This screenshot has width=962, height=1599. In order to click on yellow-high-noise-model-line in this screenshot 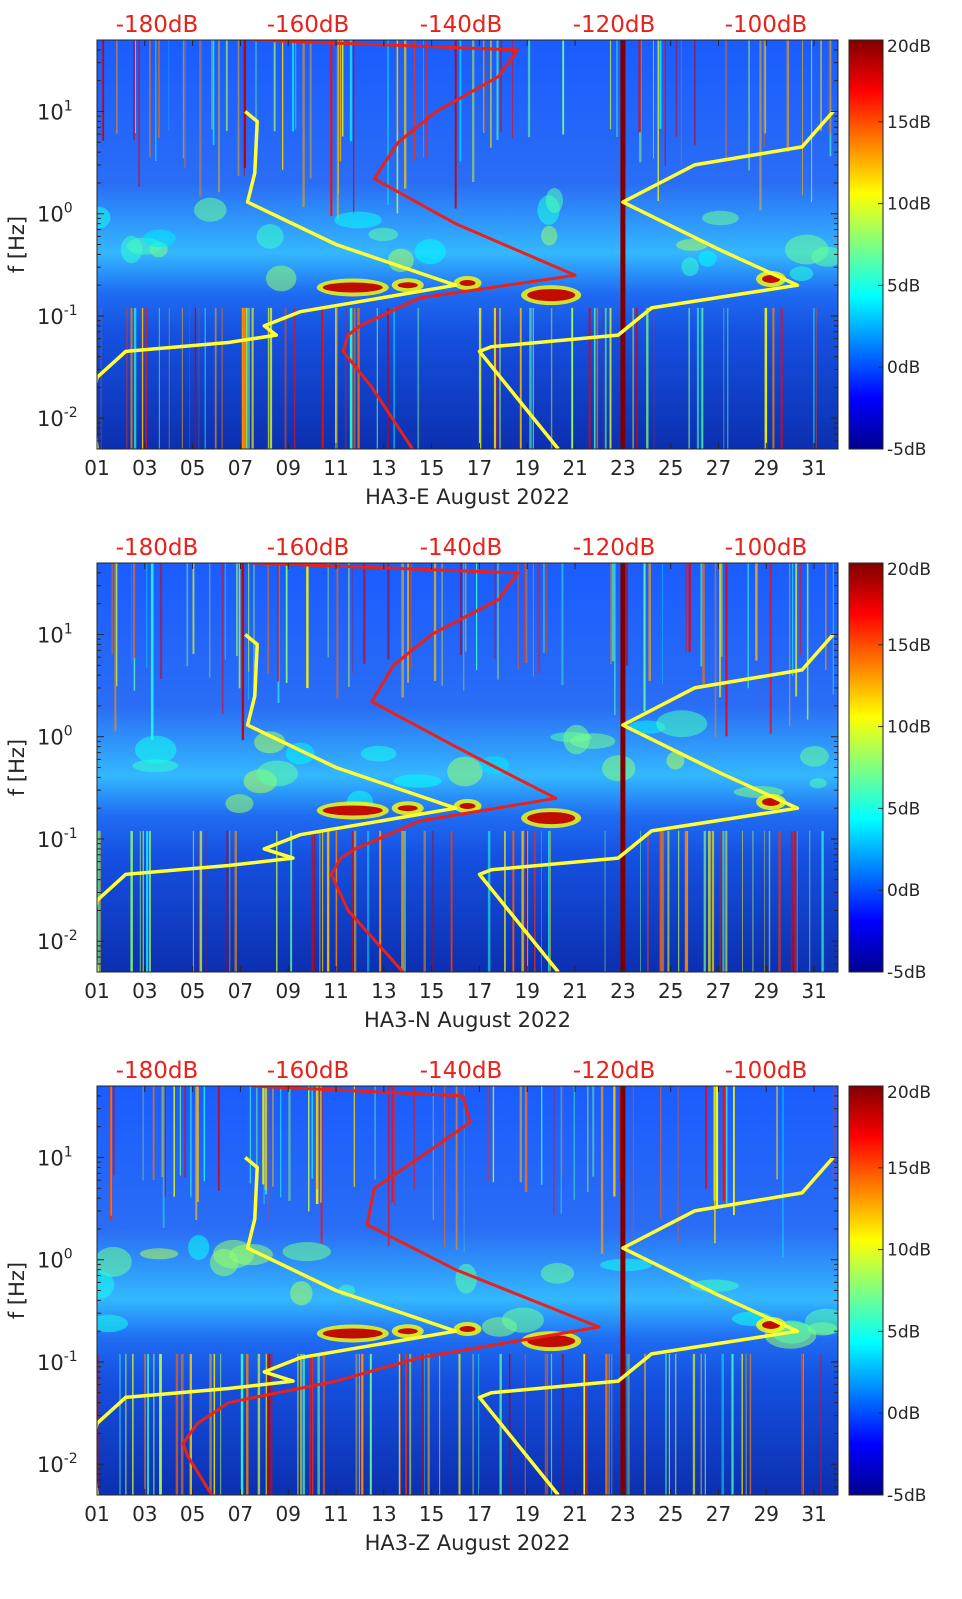, I will do `click(656, 279)`.